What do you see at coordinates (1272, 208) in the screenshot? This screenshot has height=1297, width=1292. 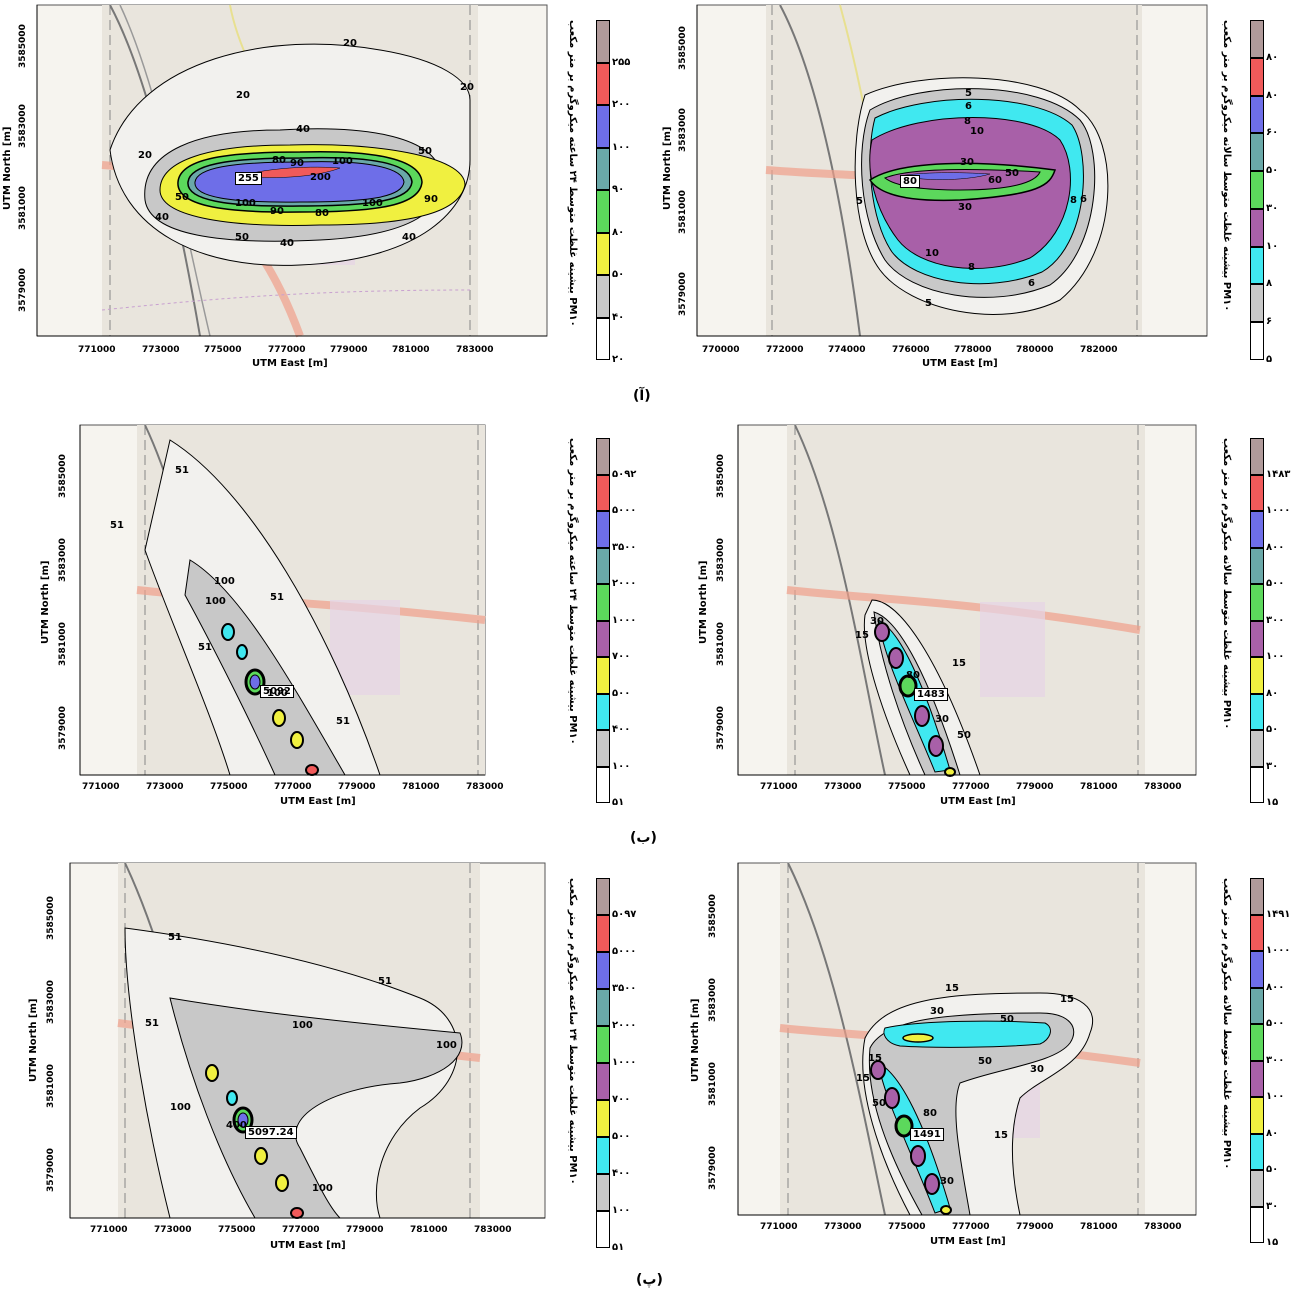 I see `legend-value: ۳۰` at bounding box center [1272, 208].